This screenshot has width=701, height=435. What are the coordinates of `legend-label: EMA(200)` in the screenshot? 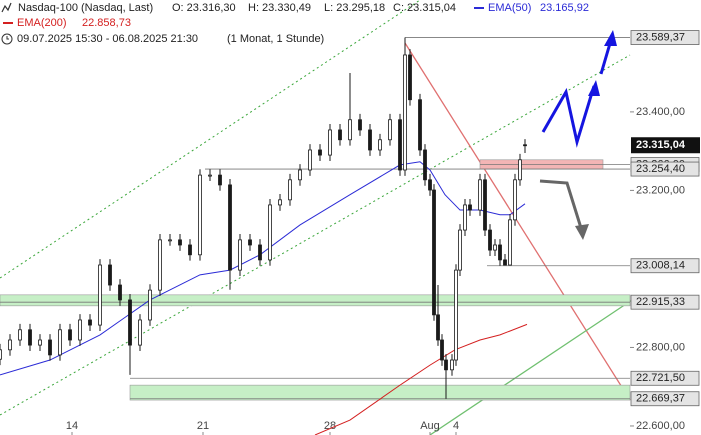 It's located at (42, 23).